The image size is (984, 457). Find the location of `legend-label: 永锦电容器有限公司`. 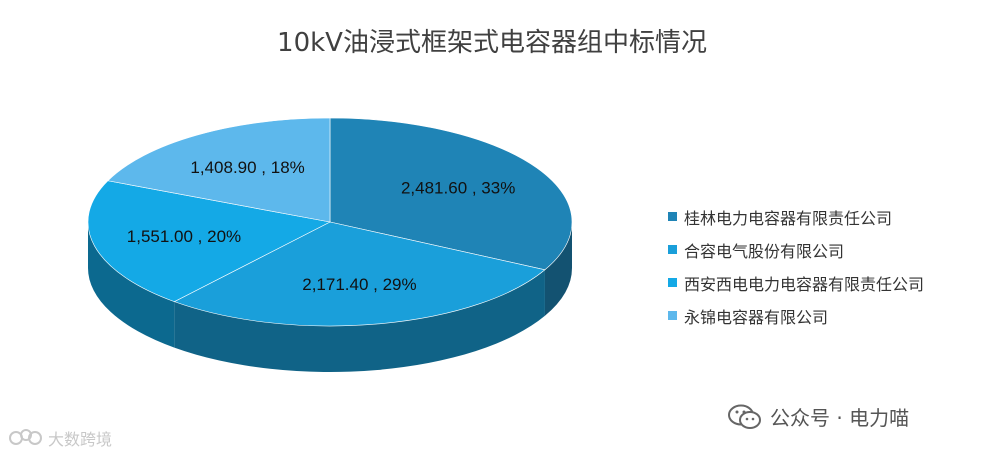

legend-label: 永锦电容器有限公司 is located at coordinates (756, 317).